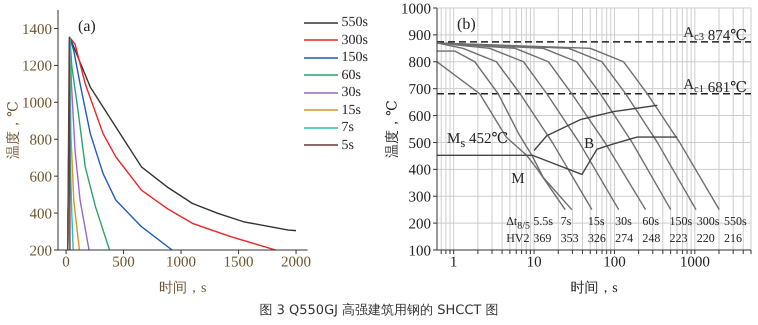 The image size is (758, 325). What do you see at coordinates (566, 220) in the screenshot?
I see `annotation: 7s` at bounding box center [566, 220].